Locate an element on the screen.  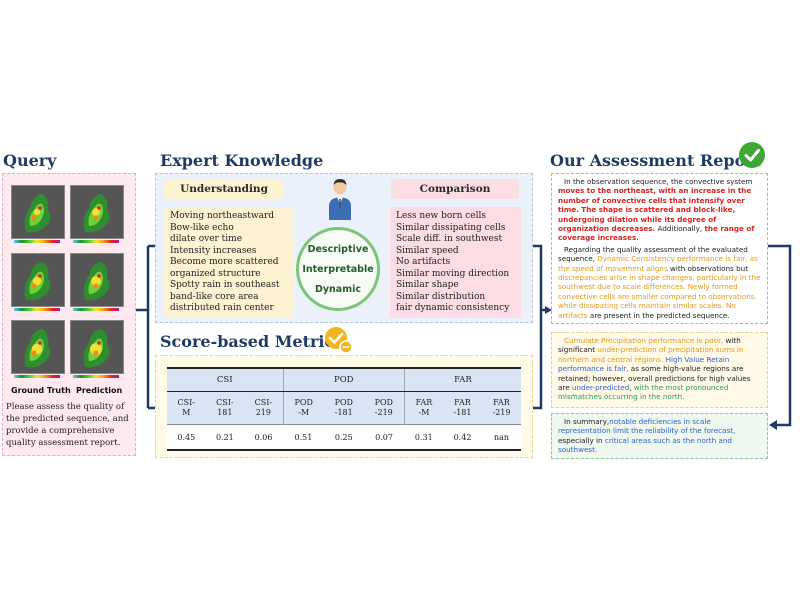
group-far: FAR is located at coordinates (462, 379).